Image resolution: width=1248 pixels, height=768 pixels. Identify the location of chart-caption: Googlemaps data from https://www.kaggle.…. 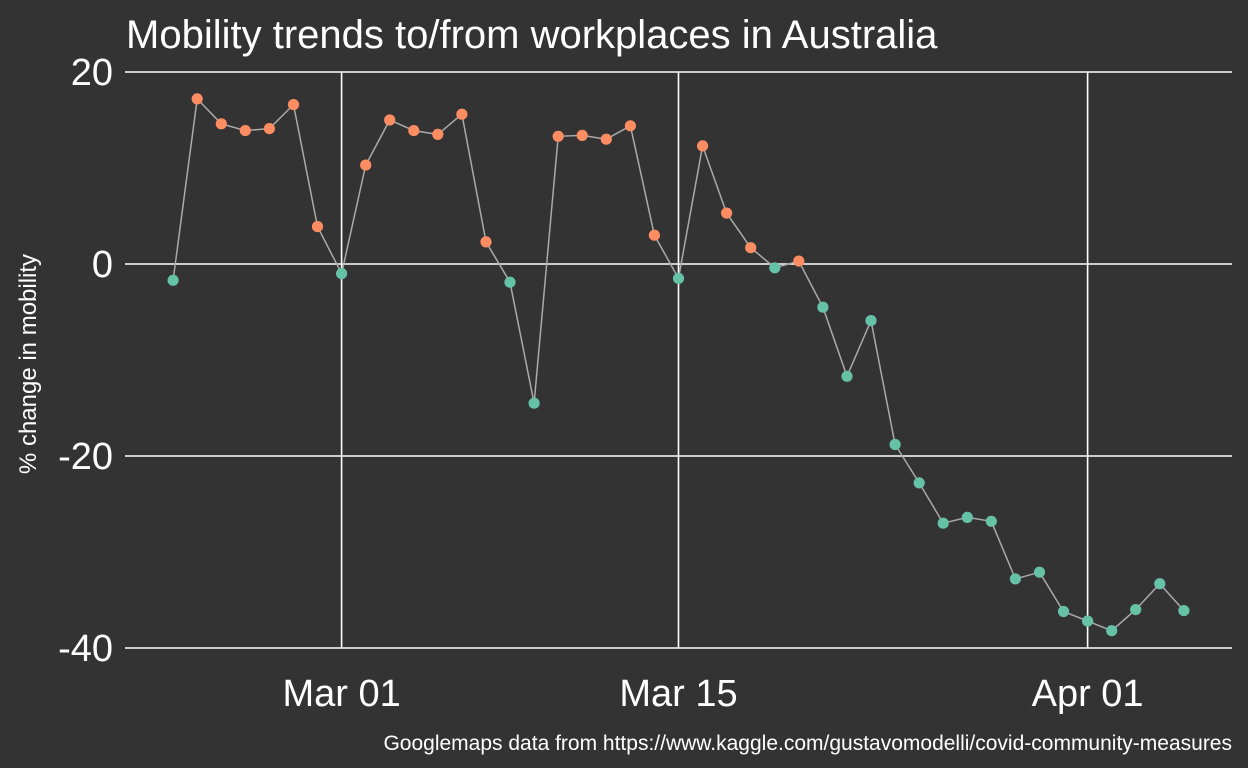
(807, 743).